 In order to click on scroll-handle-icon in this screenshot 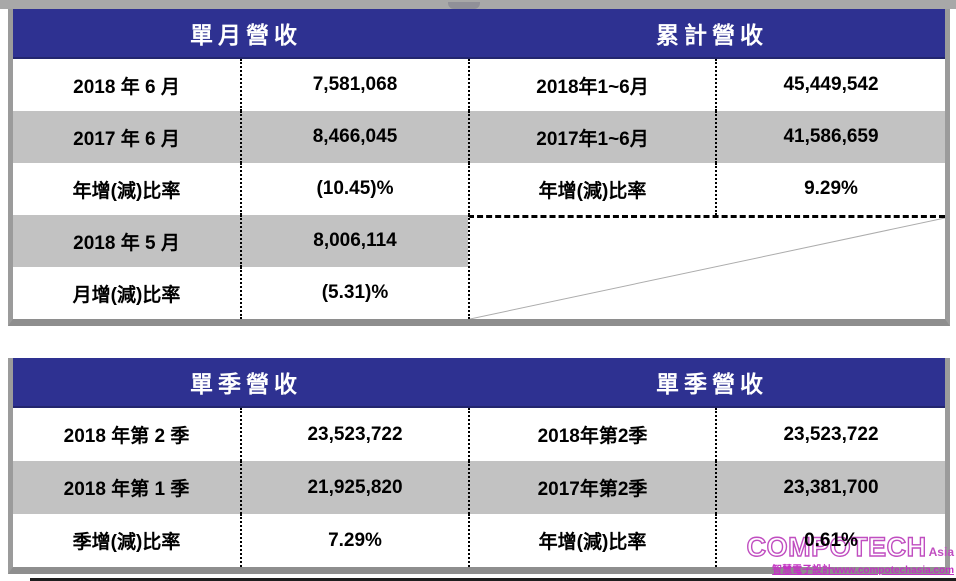, I will do `click(464, 5)`.